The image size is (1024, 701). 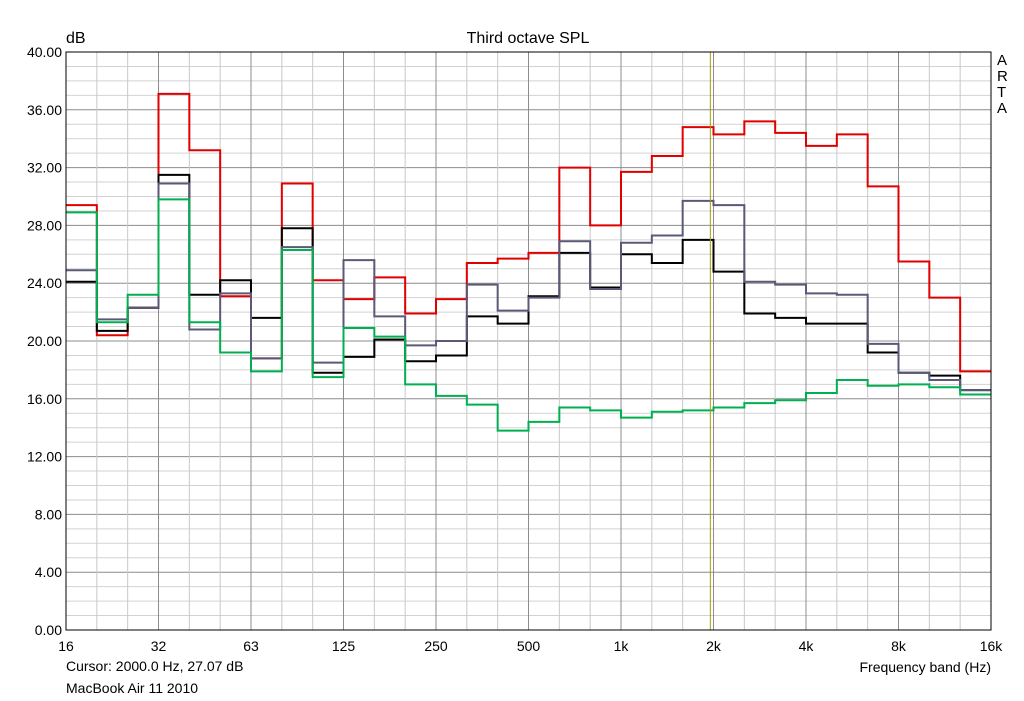 I want to click on x-tick-label: 1k, so click(x=622, y=646).